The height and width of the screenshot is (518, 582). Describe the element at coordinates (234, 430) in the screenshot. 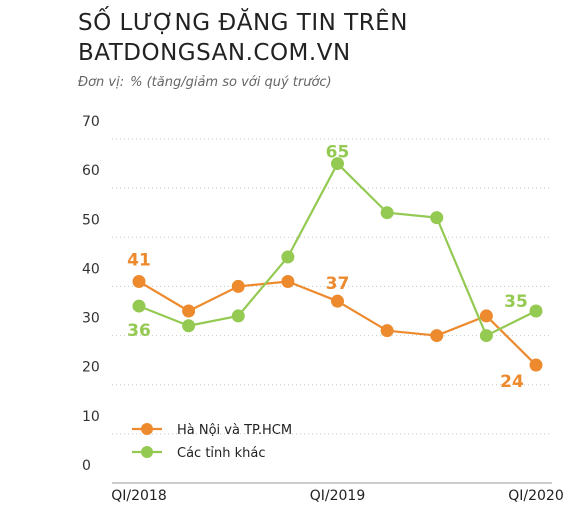

I see `legend-label-1: Hà Nội và TP.HCM` at that location.